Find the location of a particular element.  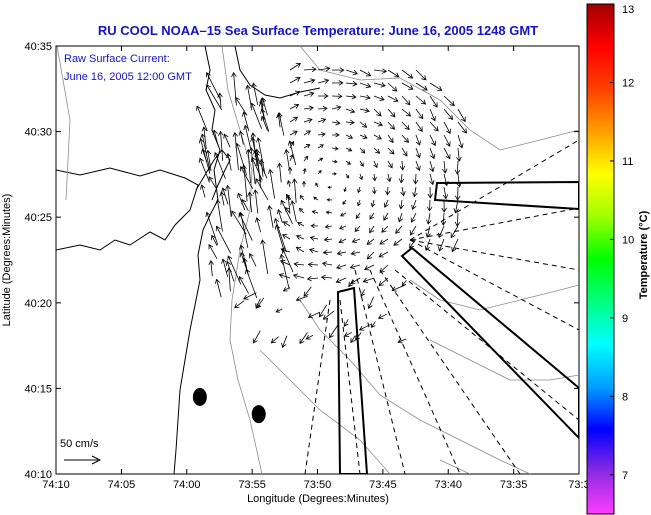

y-tick-label: 40:35 is located at coordinates (38, 47).